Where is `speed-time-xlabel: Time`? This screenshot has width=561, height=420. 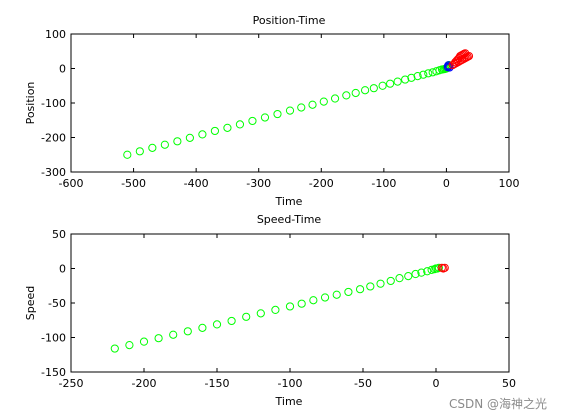 speed-time-xlabel: Time is located at coordinates (289, 401).